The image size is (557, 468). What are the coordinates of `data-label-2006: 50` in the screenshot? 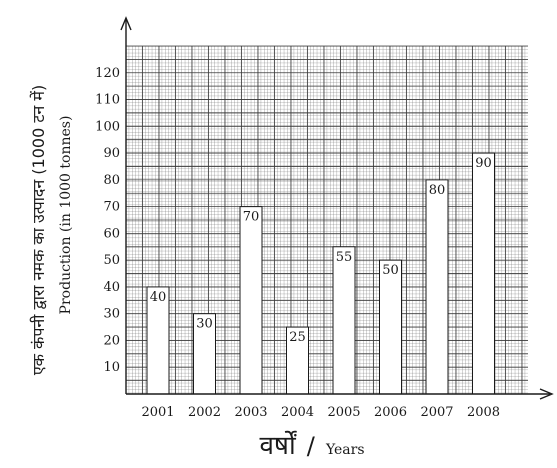 It's located at (390, 270).